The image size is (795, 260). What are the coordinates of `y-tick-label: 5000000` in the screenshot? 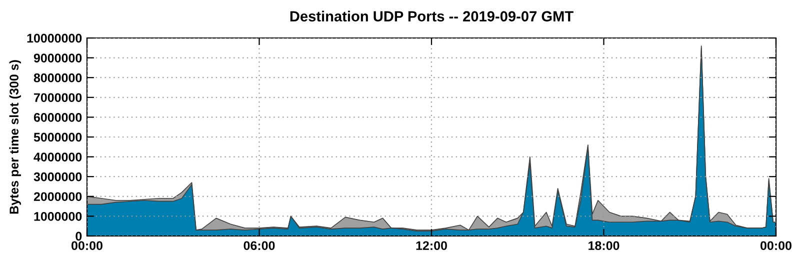 It's located at (58, 137).